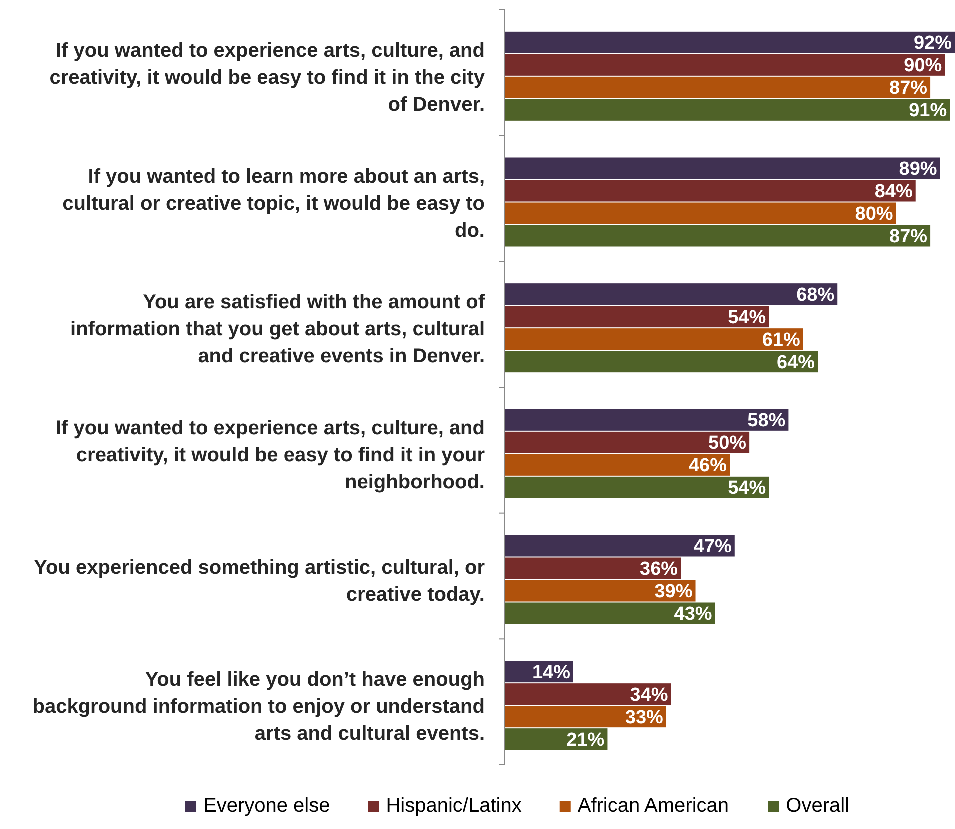 The height and width of the screenshot is (829, 955). I want to click on data-label: 14%, so click(551, 673).